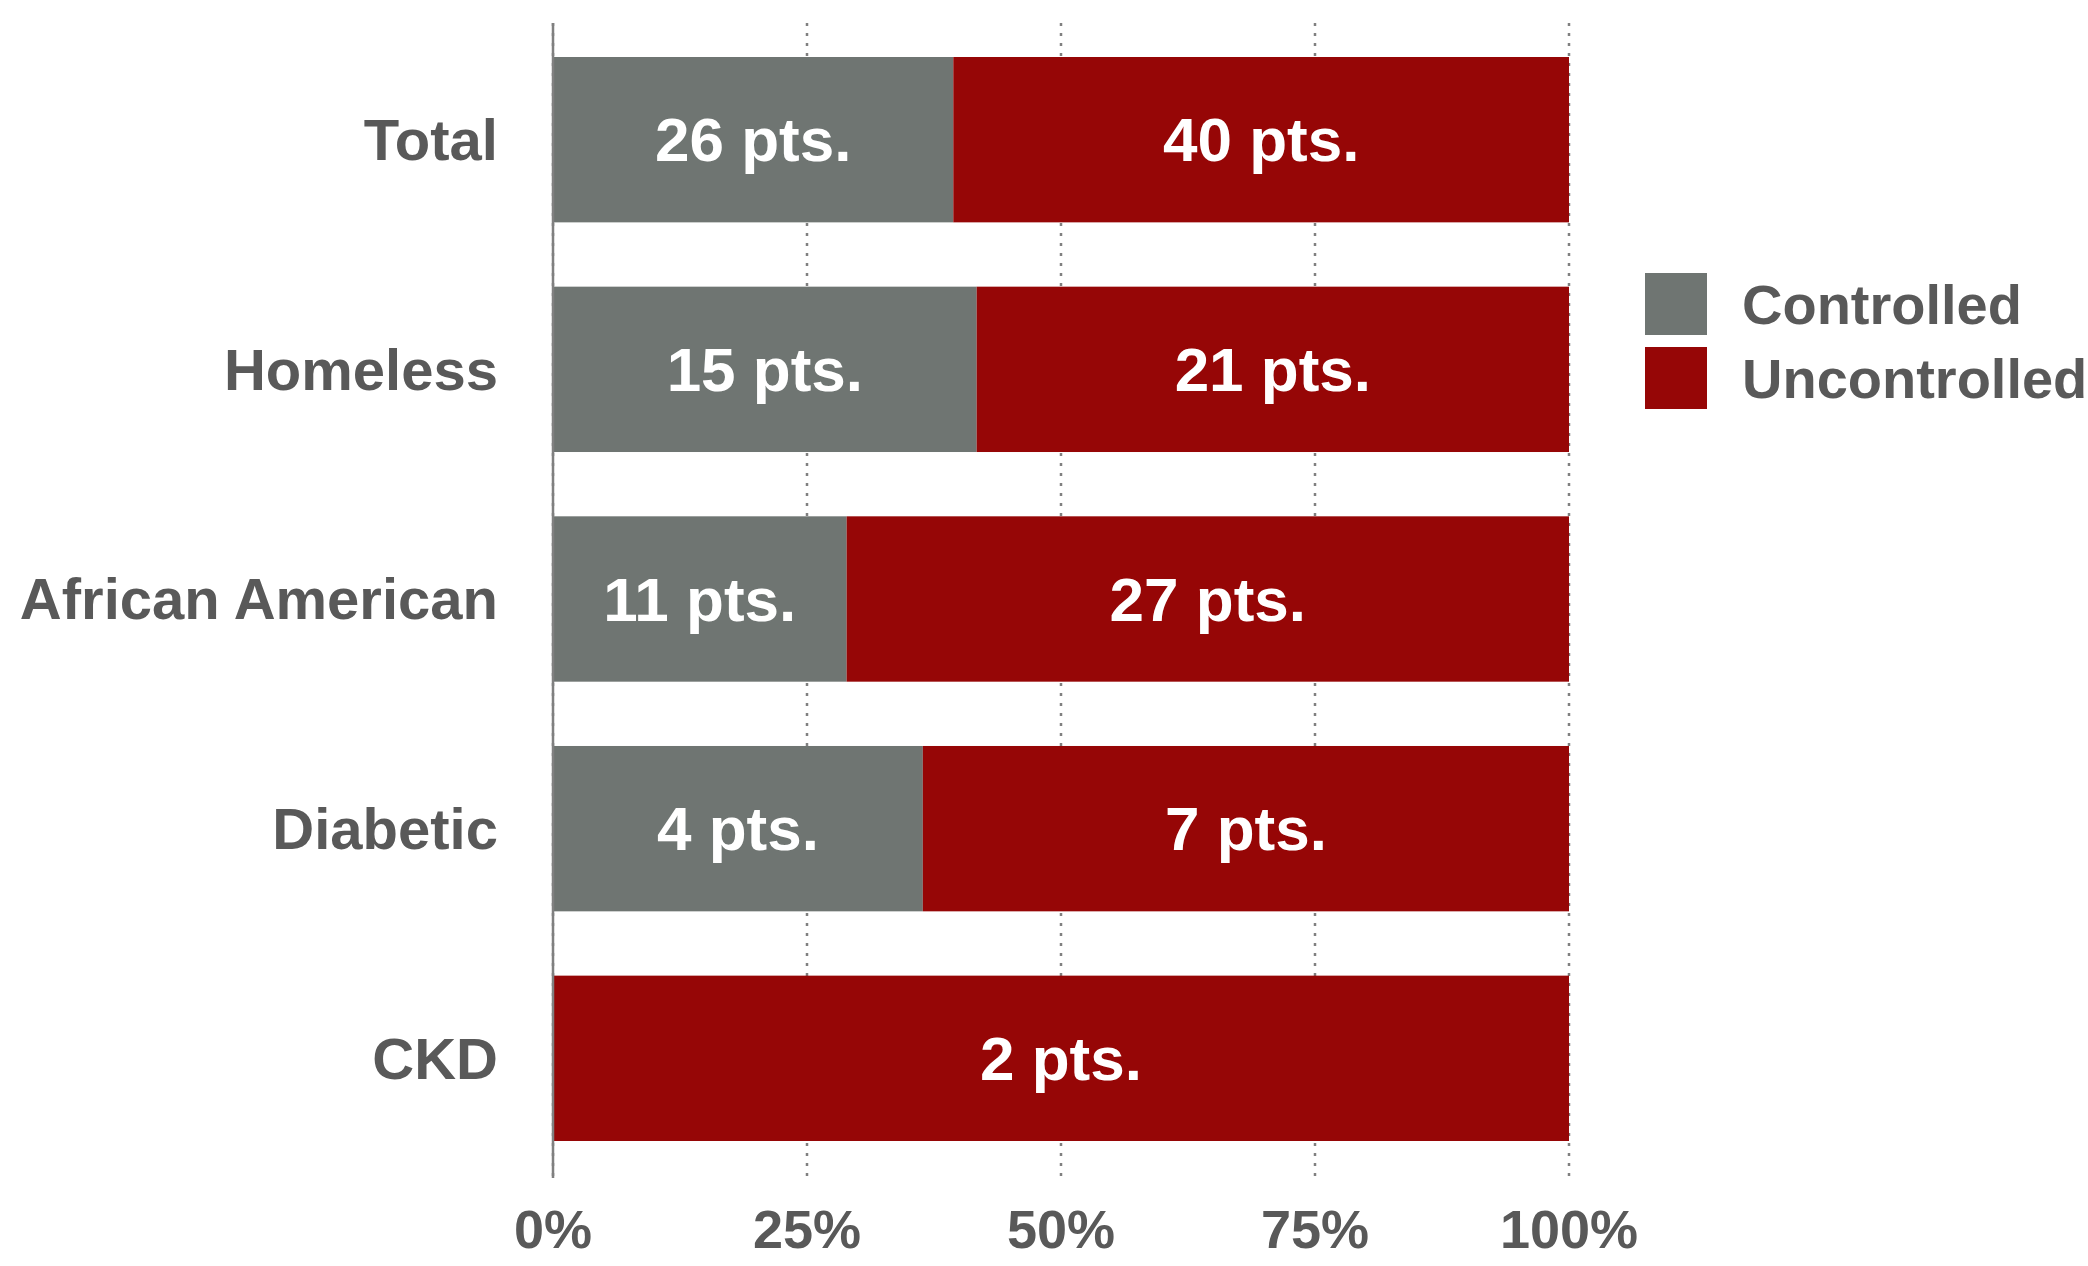 The height and width of the screenshot is (1266, 2088). What do you see at coordinates (1882, 304) in the screenshot?
I see `legend-label: Controlled` at bounding box center [1882, 304].